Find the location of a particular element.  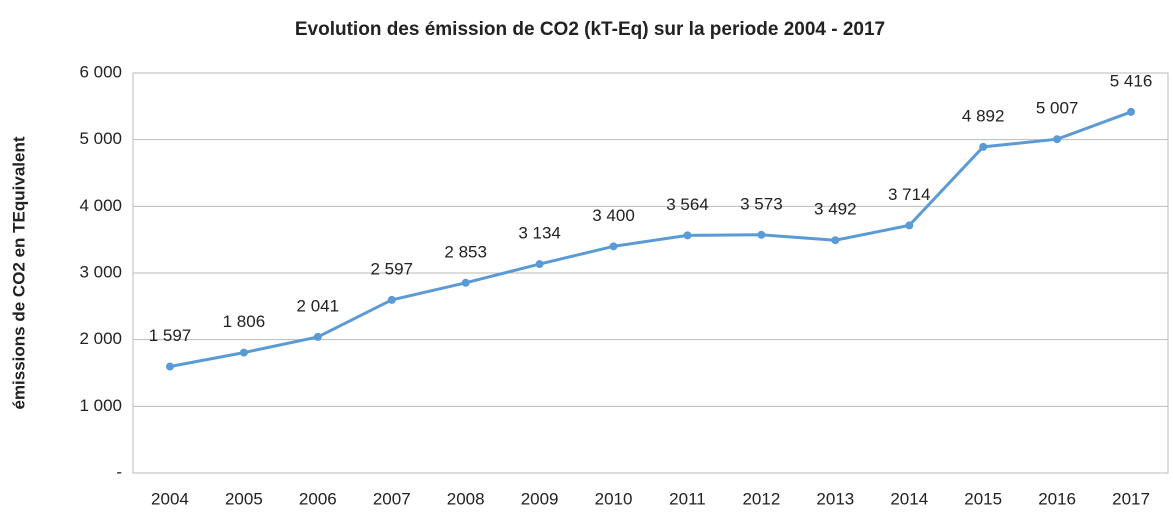

x-tick-label: 2006 is located at coordinates (318, 498).